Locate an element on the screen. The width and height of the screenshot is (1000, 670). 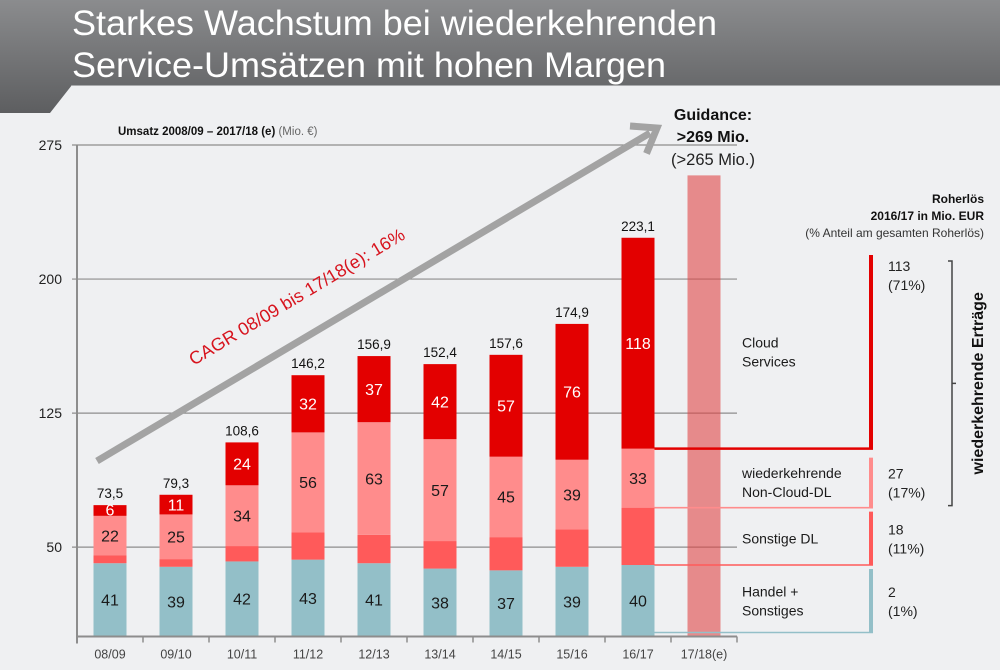
total-value-label: 152,4 is located at coordinates (440, 352).